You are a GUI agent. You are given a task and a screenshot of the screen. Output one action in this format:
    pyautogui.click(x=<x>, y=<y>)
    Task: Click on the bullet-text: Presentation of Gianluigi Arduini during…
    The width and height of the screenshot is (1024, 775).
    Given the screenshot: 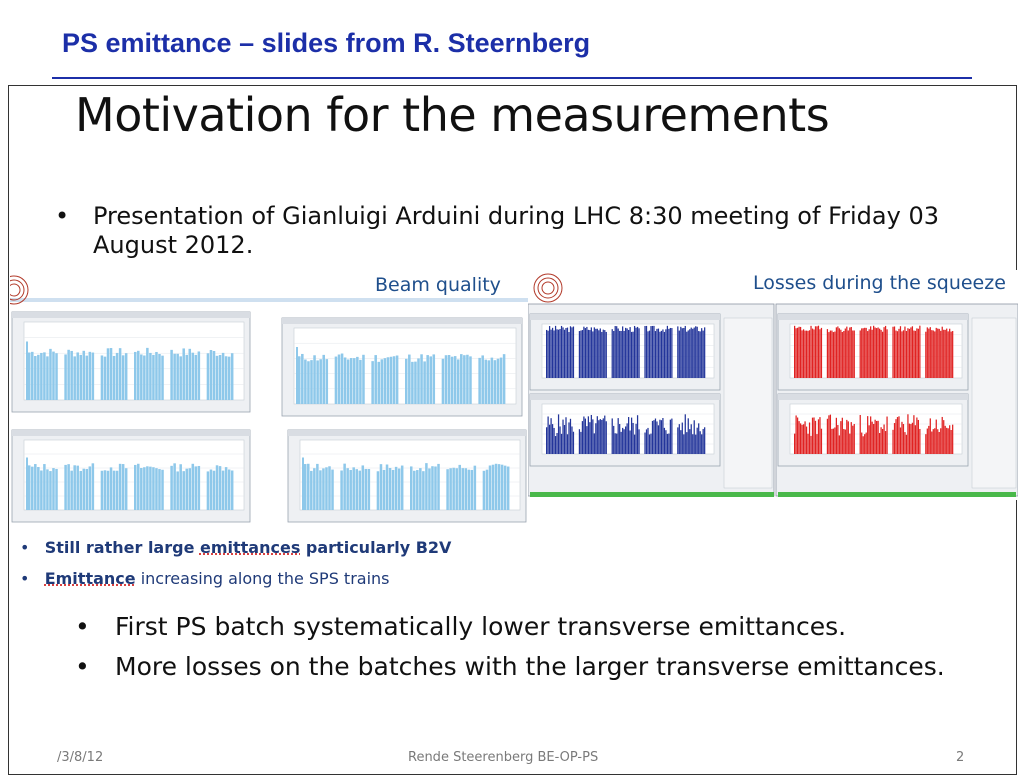 What is the action you would take?
    pyautogui.click(x=529, y=231)
    